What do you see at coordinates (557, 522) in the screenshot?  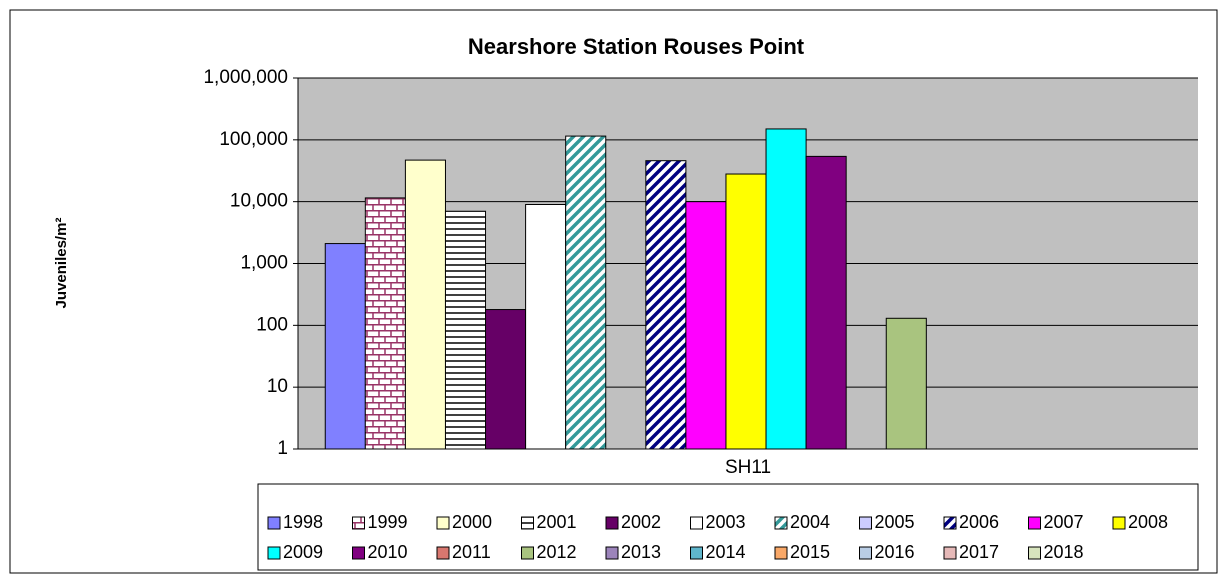 I see `legend-label: 2001` at bounding box center [557, 522].